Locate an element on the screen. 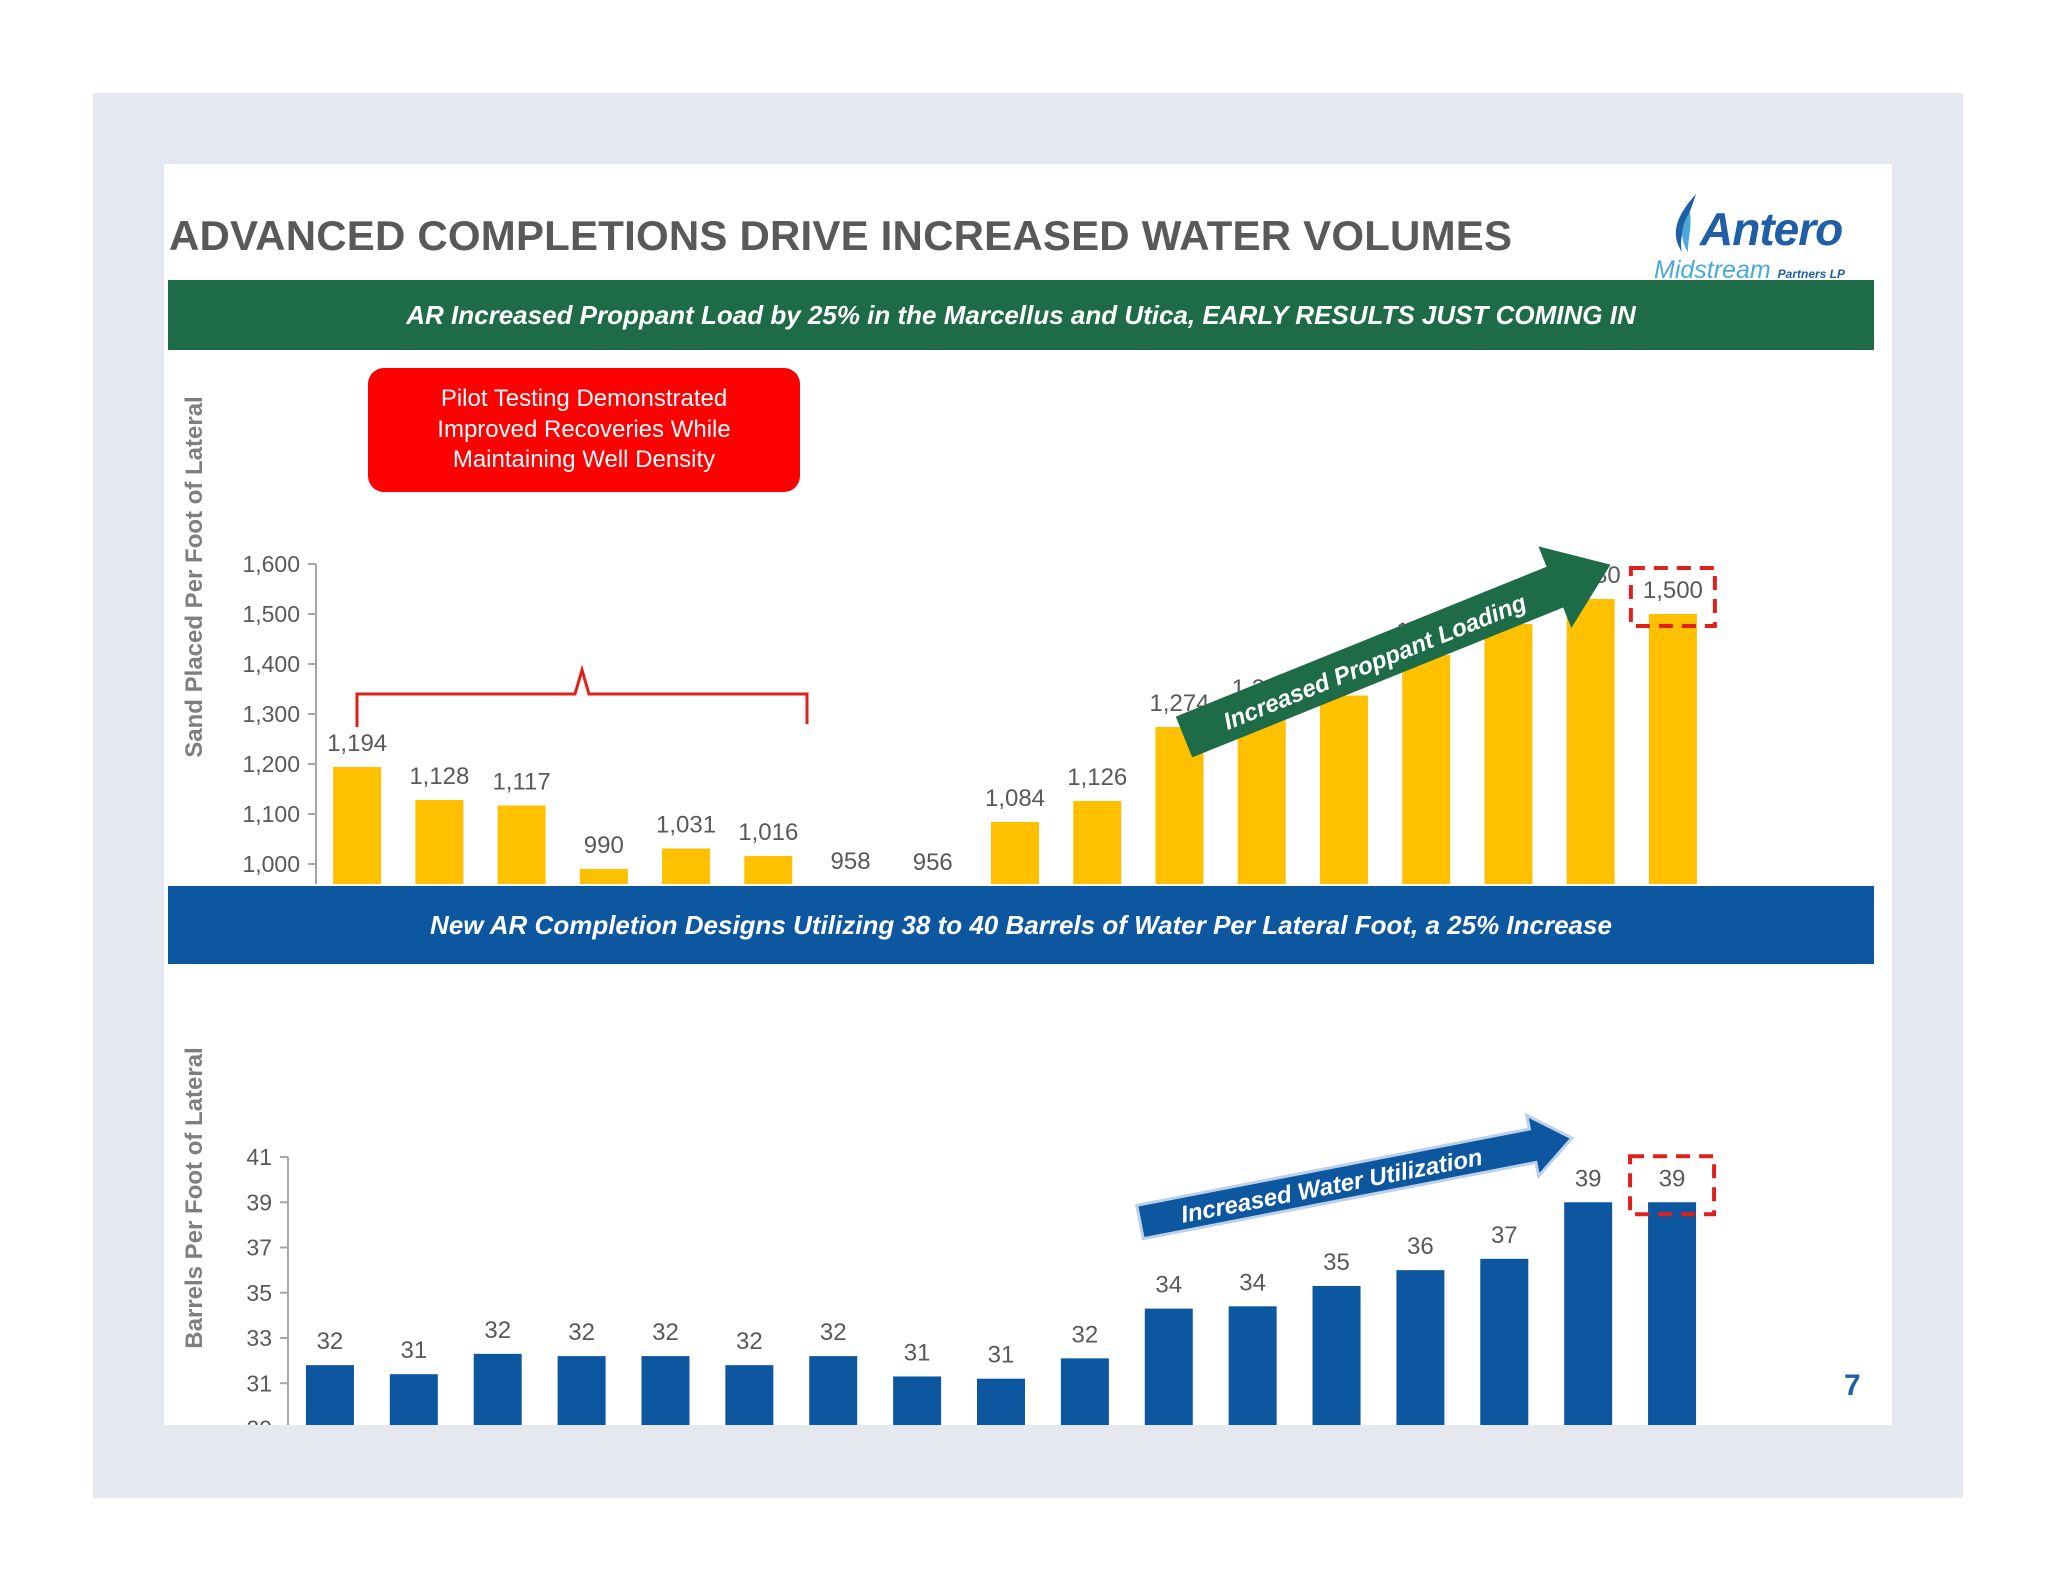  data-label: 1,084 is located at coordinates (1015, 798).